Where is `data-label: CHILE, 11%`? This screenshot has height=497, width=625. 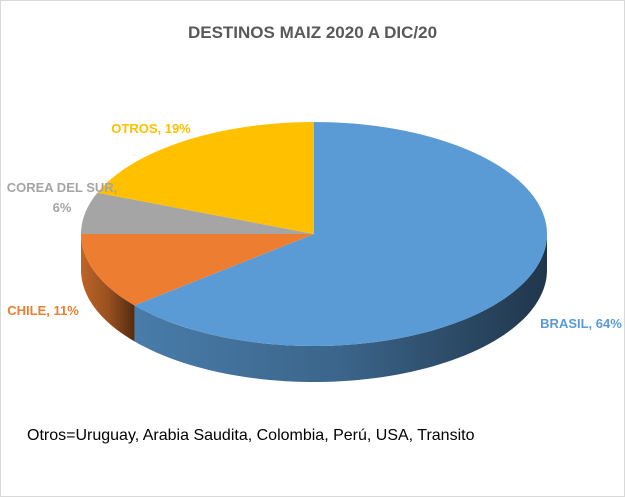
data-label: CHILE, 11% is located at coordinates (43, 310).